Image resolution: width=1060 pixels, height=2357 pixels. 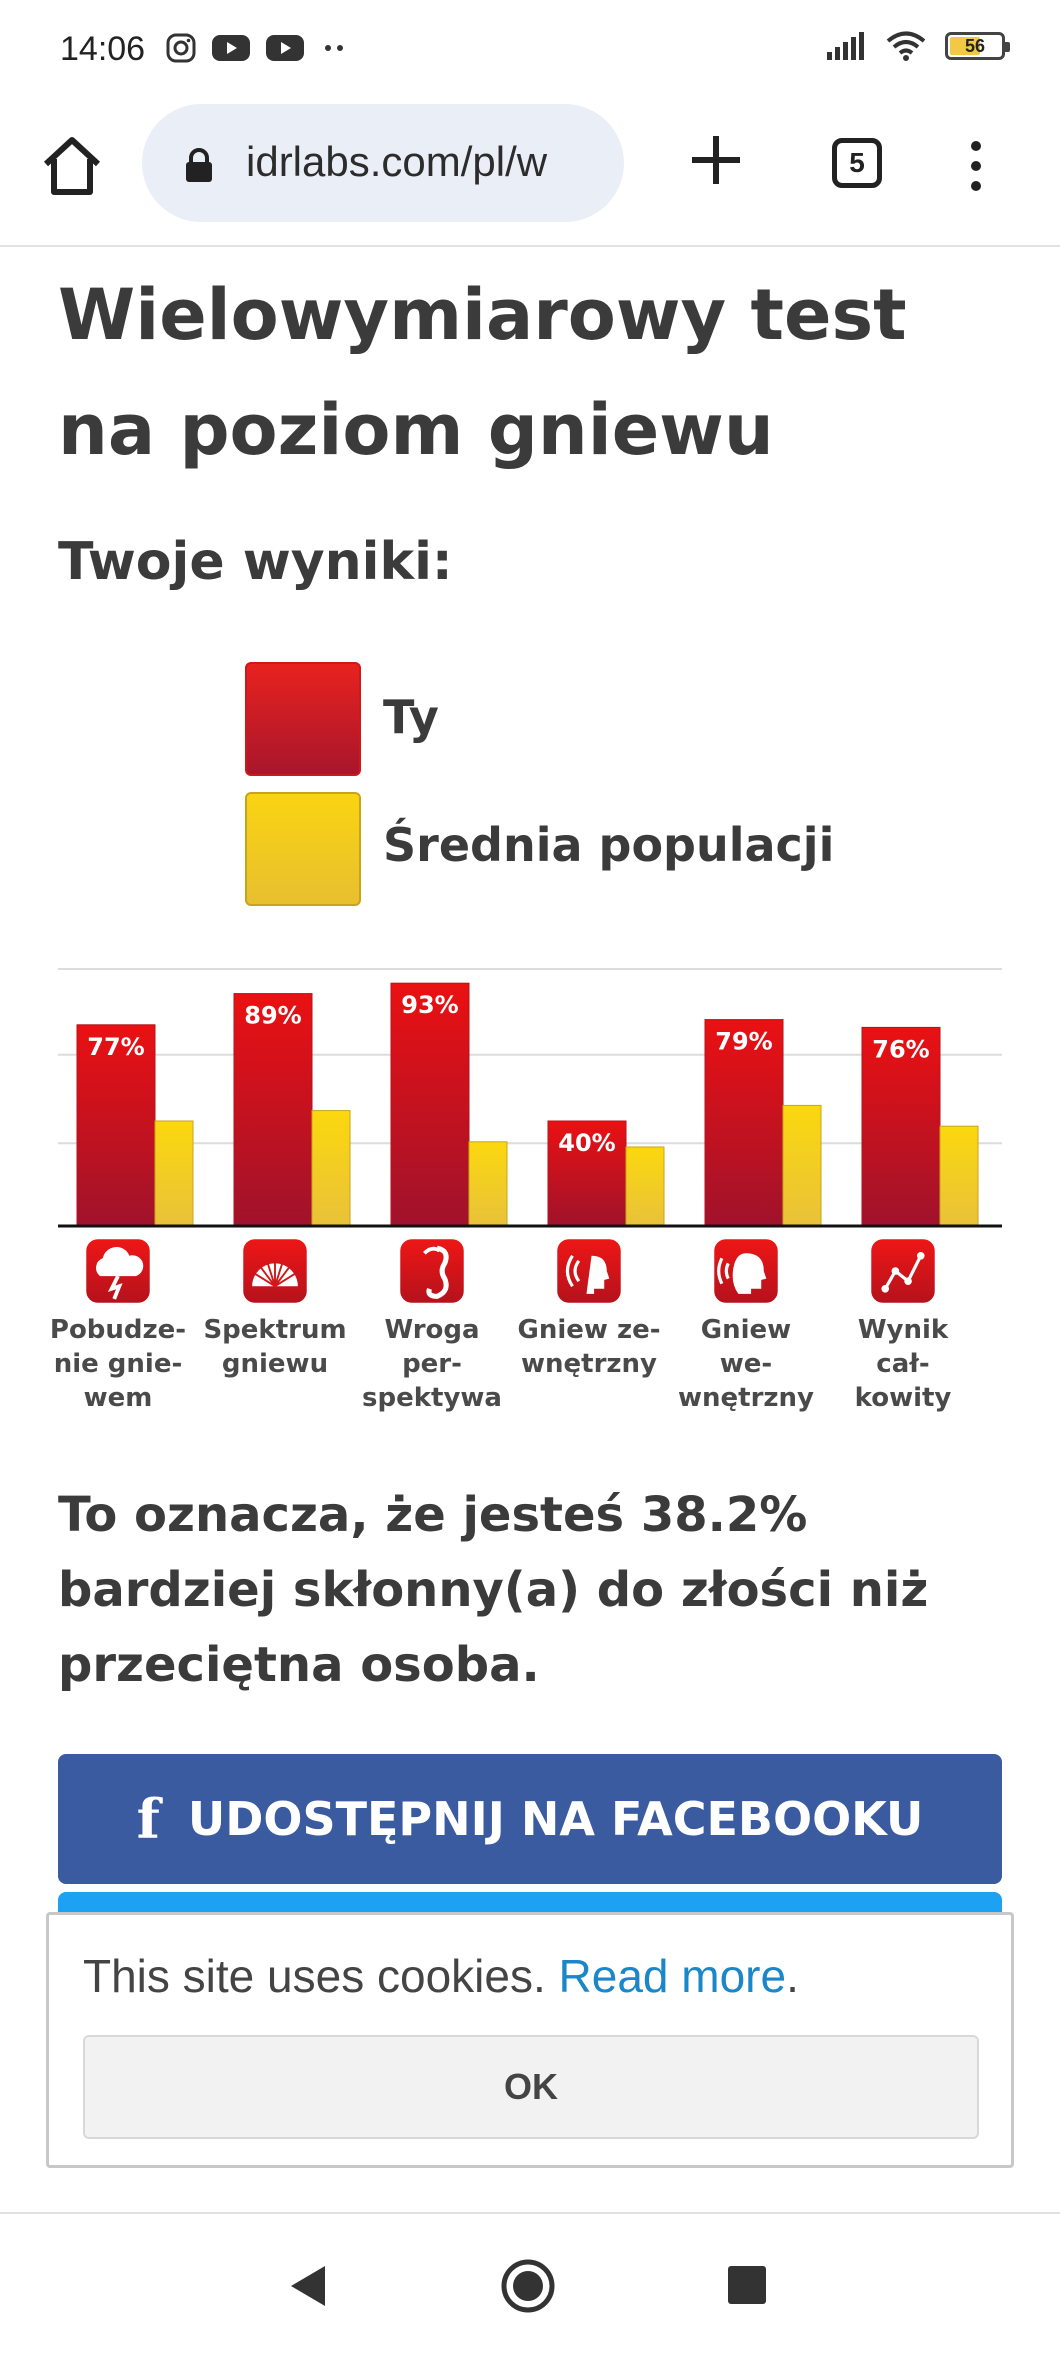 What do you see at coordinates (530, 50) in the screenshot?
I see `status-bar: 14:06 56` at bounding box center [530, 50].